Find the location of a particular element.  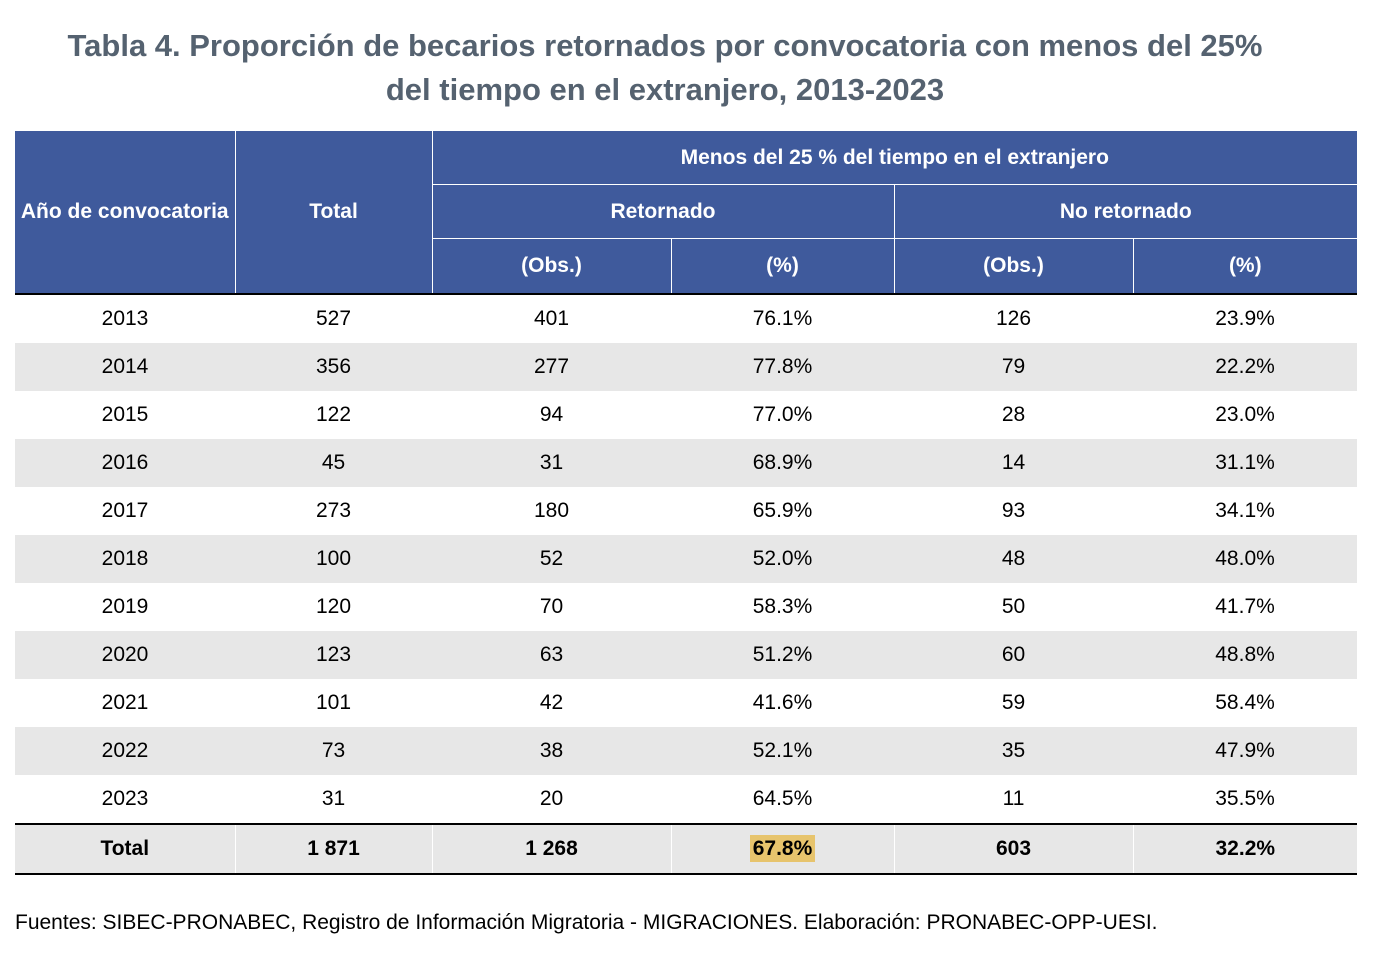

cell-retornado-obs: 70 is located at coordinates (551, 606).